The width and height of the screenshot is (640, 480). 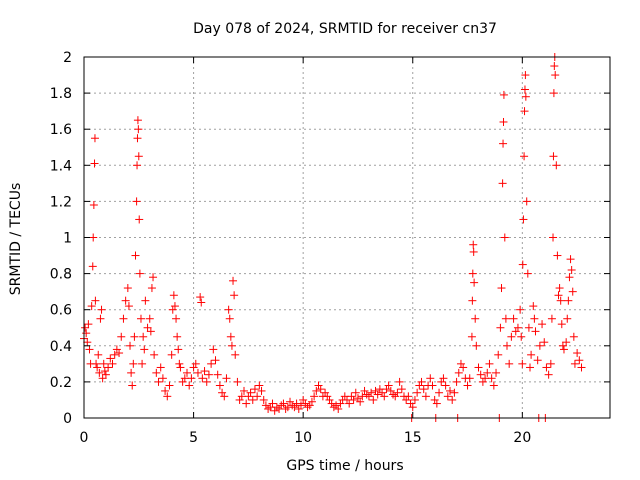 I want to click on x-tick-label: 20, so click(x=522, y=438).